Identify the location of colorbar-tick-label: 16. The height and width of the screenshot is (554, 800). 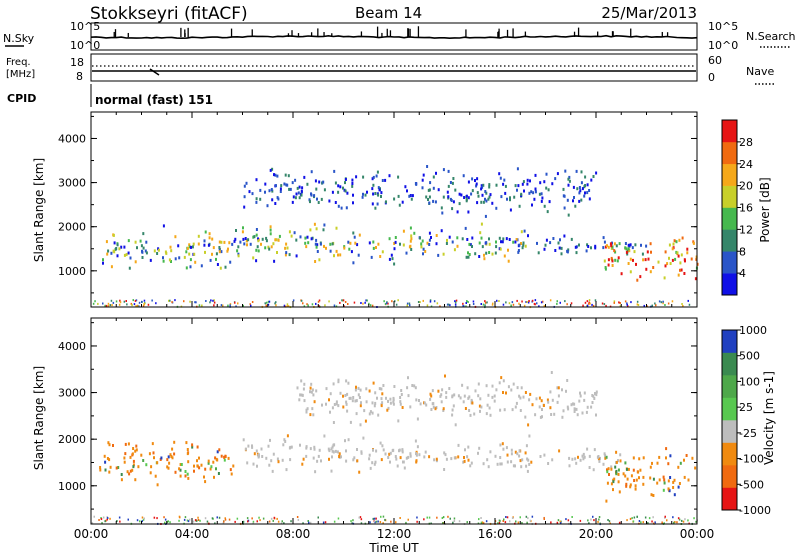
(746, 208).